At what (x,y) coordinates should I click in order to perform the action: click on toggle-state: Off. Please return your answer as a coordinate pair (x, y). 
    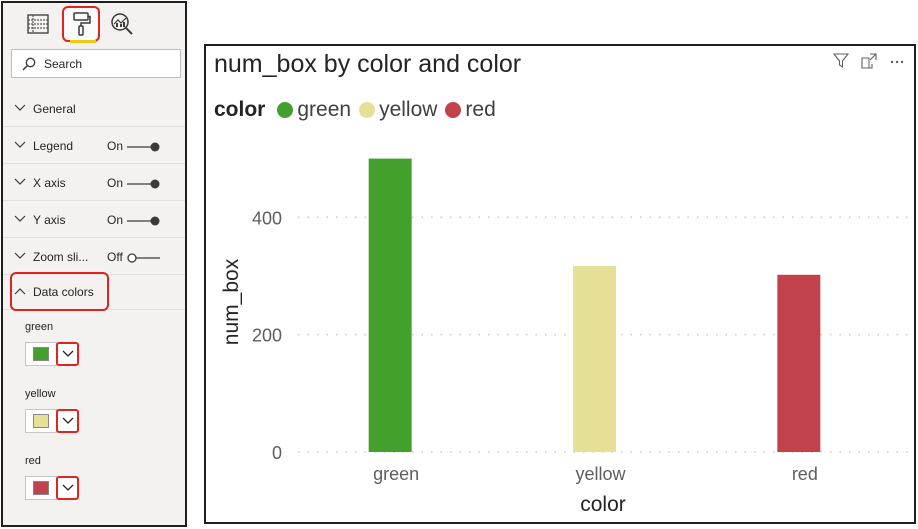
    Looking at the image, I should click on (115, 256).